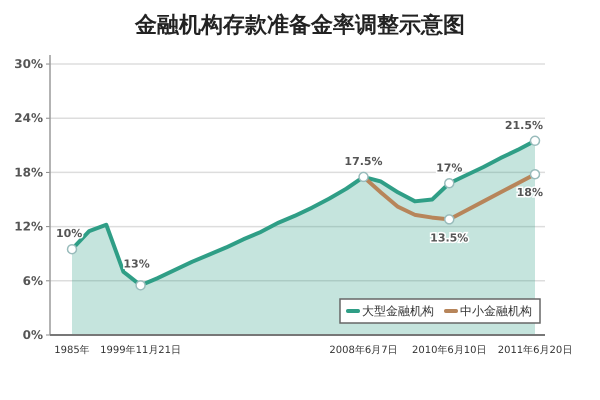  What do you see at coordinates (28, 227) in the screenshot?
I see `y-tick-label: 12%` at bounding box center [28, 227].